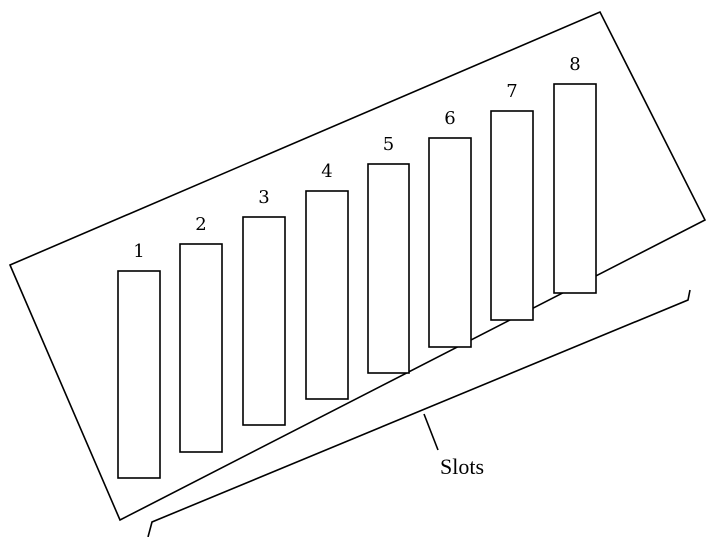 The height and width of the screenshot is (537, 706). What do you see at coordinates (326, 171) in the screenshot?
I see `slot-number-4: 4` at bounding box center [326, 171].